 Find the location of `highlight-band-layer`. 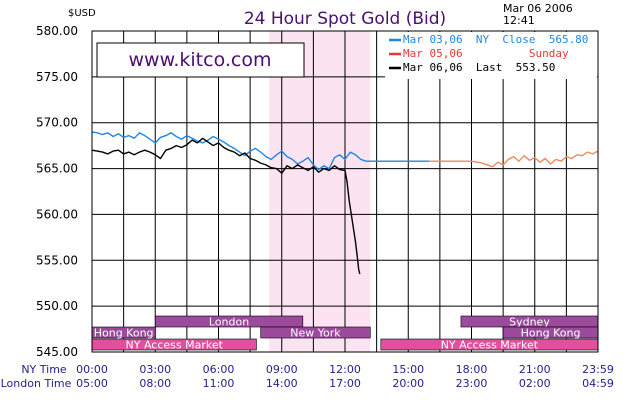

highlight-band-layer is located at coordinates (320, 191).